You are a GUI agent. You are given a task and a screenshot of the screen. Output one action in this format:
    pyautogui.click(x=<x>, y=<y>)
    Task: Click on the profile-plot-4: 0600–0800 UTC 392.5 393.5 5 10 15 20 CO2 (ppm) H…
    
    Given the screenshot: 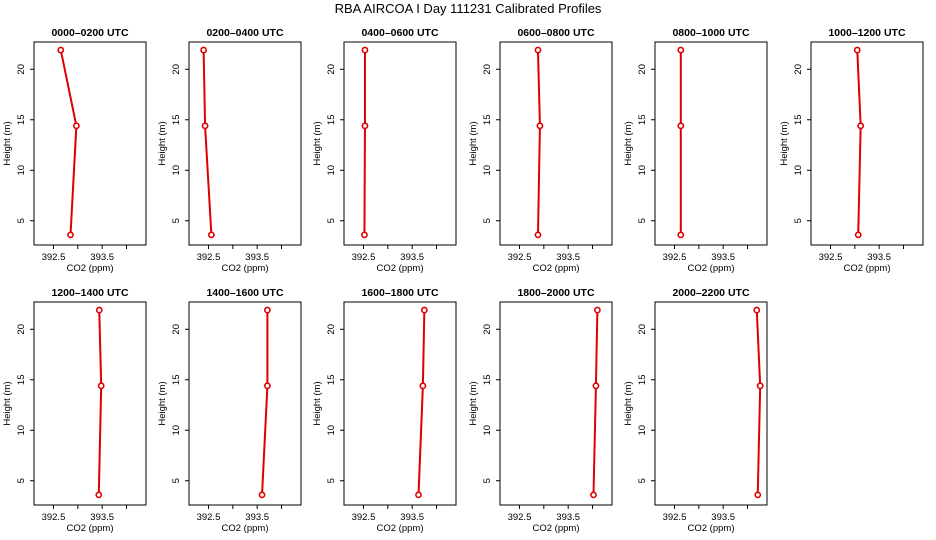 What is the action you would take?
    pyautogui.click(x=540, y=150)
    